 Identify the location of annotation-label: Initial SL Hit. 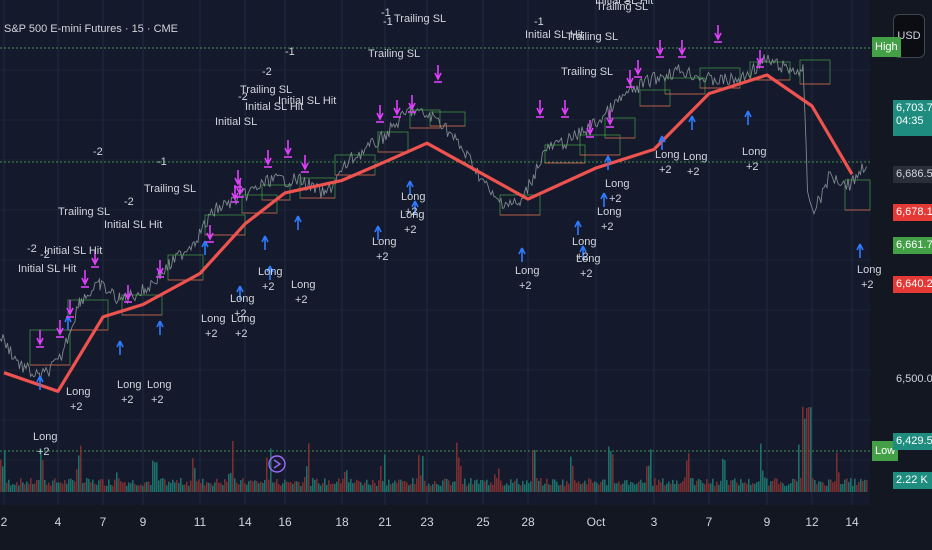
(274, 107).